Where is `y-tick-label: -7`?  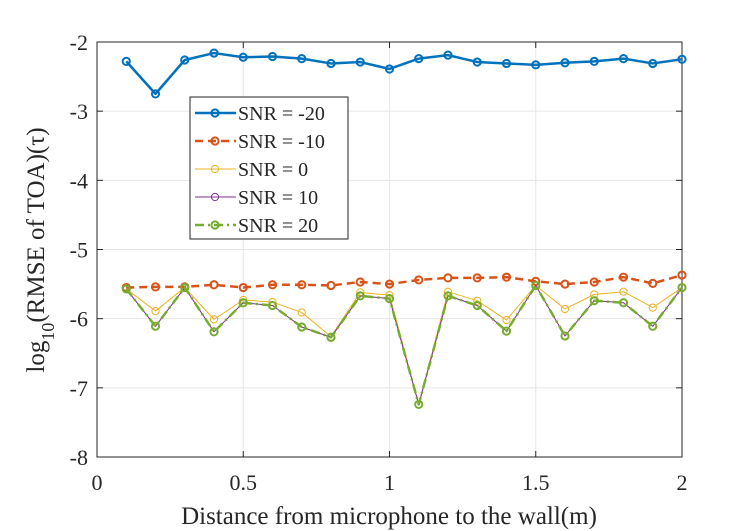 y-tick-label: -7 is located at coordinates (79, 388).